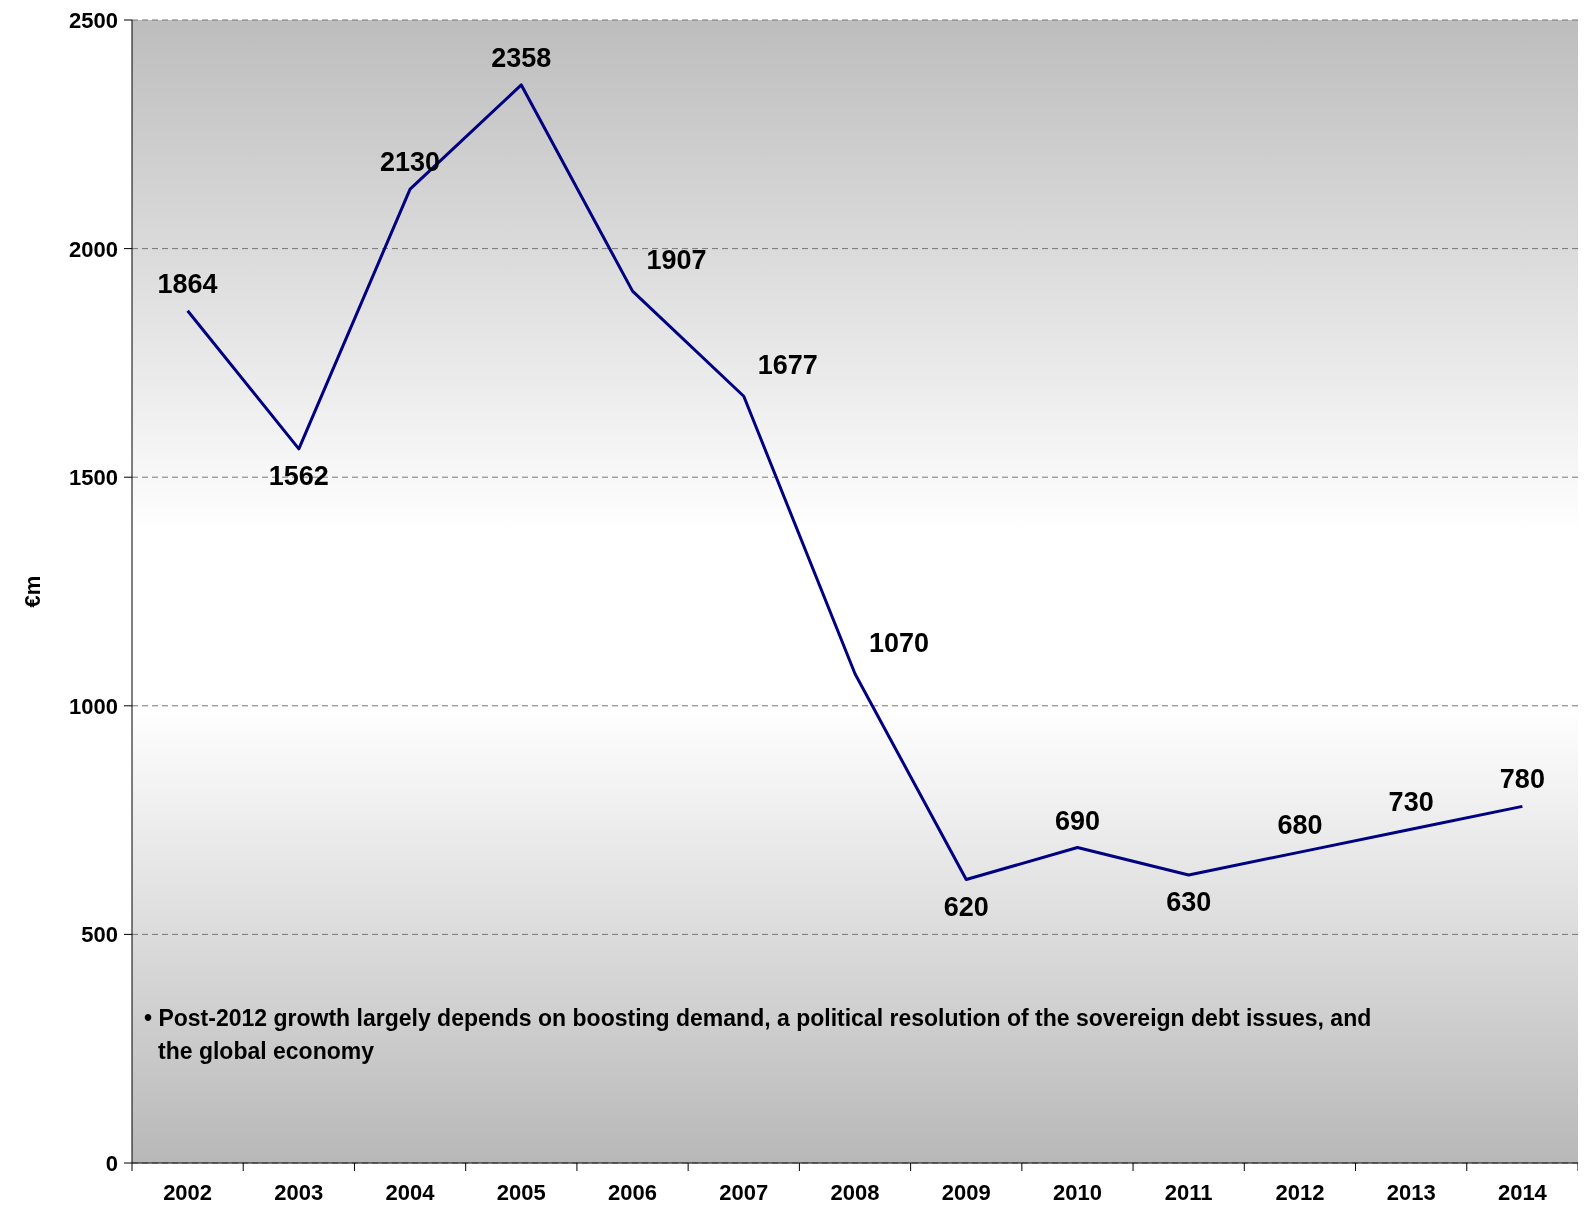  I want to click on data-label: 1677, so click(787, 365).